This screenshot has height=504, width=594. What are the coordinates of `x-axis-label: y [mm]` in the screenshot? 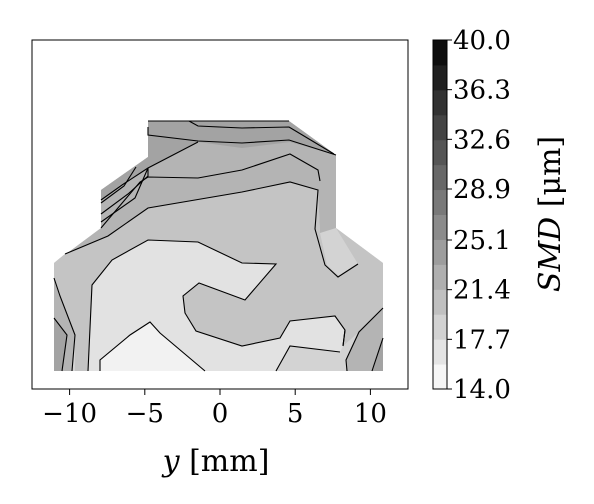 It's located at (215, 461).